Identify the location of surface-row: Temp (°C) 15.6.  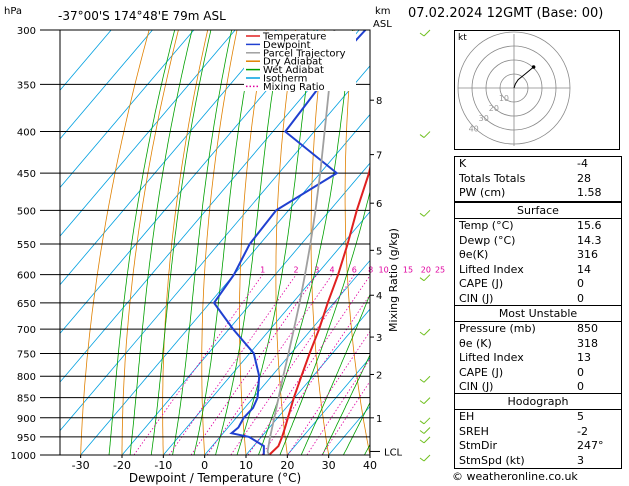
(538, 226).